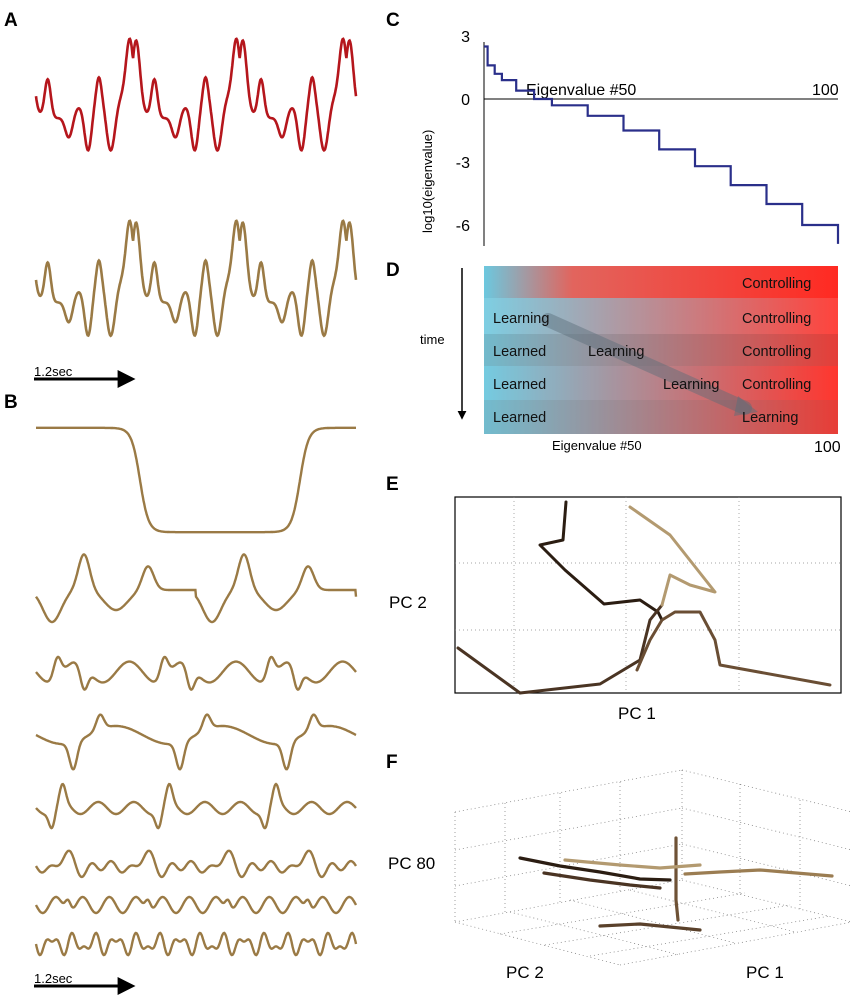  What do you see at coordinates (661, 383) in the screenshot?
I see `row-3-band` at bounding box center [661, 383].